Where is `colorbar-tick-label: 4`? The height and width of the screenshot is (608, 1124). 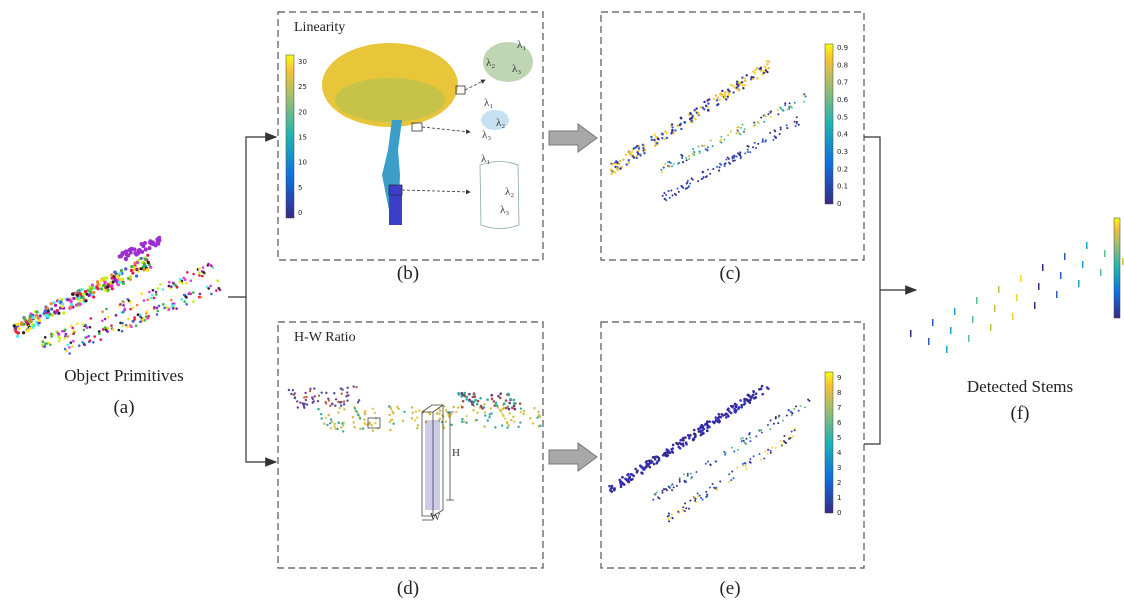
colorbar-tick-label: 4 is located at coordinates (839, 453).